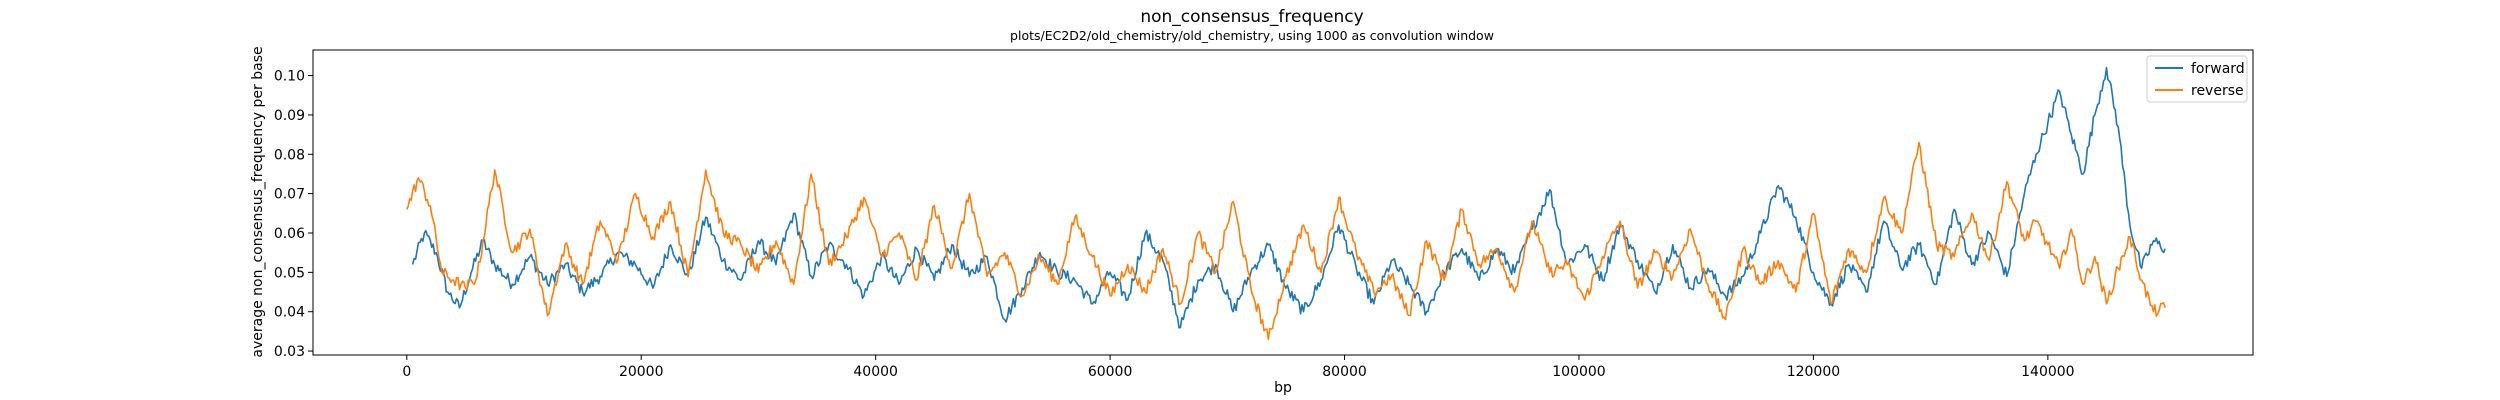  What do you see at coordinates (258, 201) in the screenshot?
I see `y-axis-label: average non_consensus_frequency per base` at bounding box center [258, 201].